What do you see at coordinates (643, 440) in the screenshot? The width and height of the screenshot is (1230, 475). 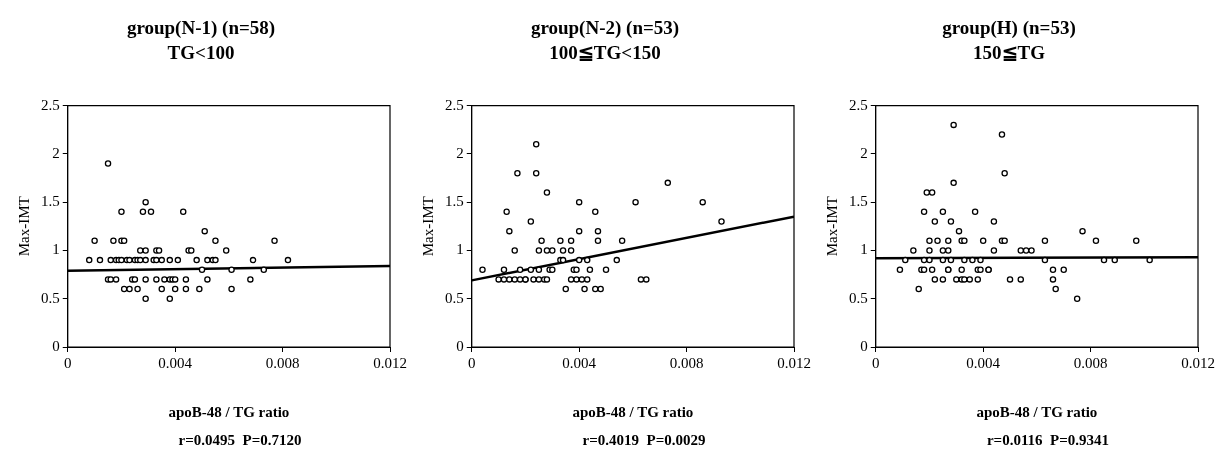 I see `text: r=0.4019 P=0.0029` at bounding box center [643, 440].